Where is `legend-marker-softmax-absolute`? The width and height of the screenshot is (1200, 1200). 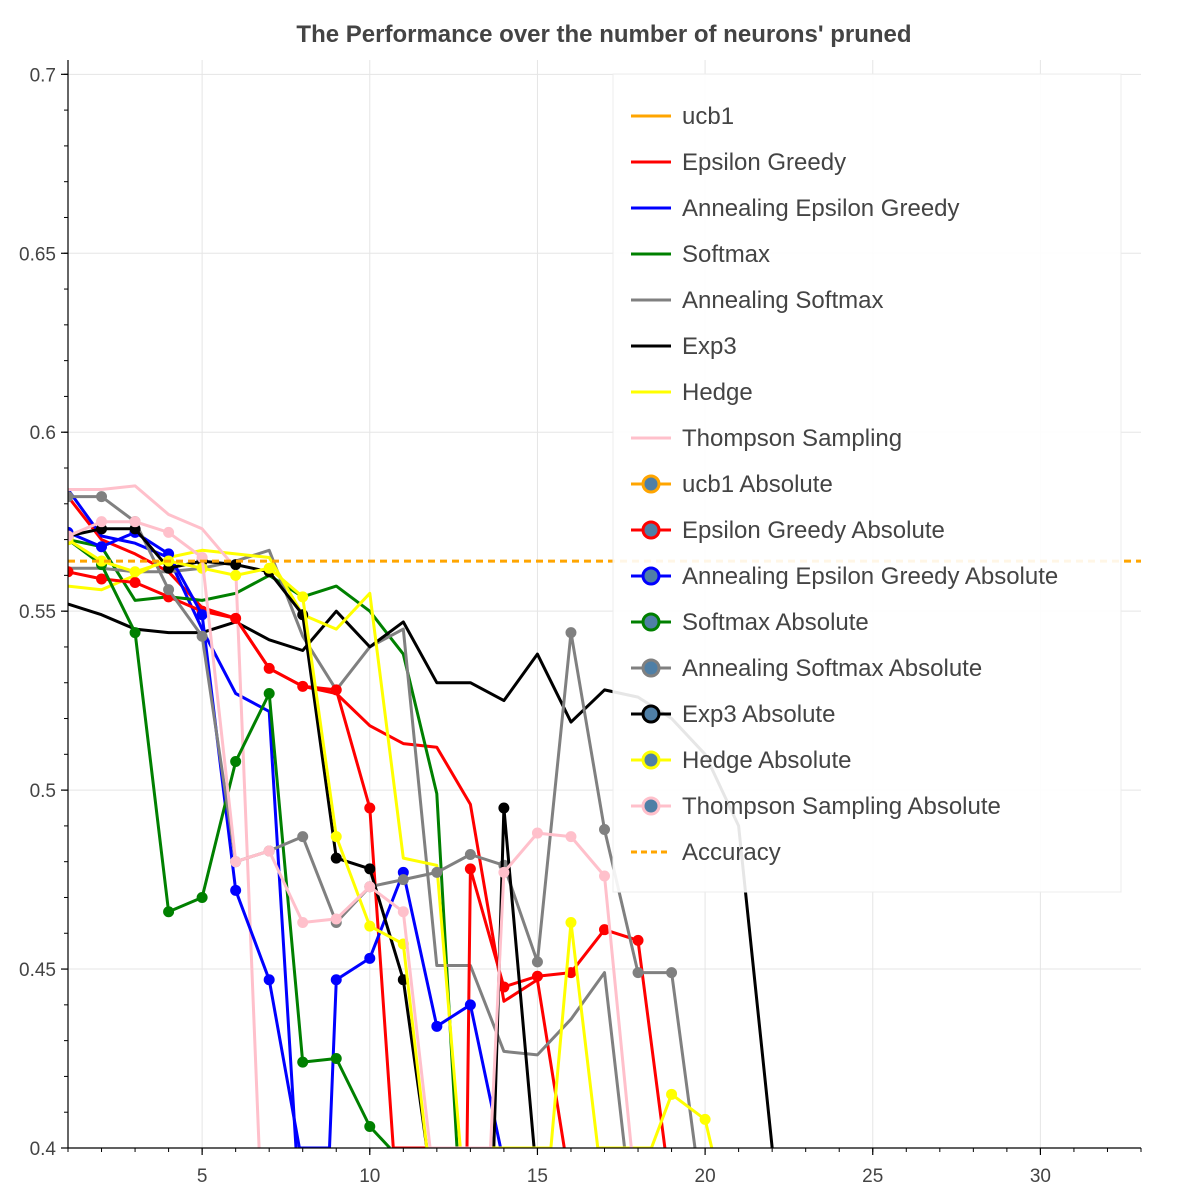 legend-marker-softmax-absolute is located at coordinates (651, 622).